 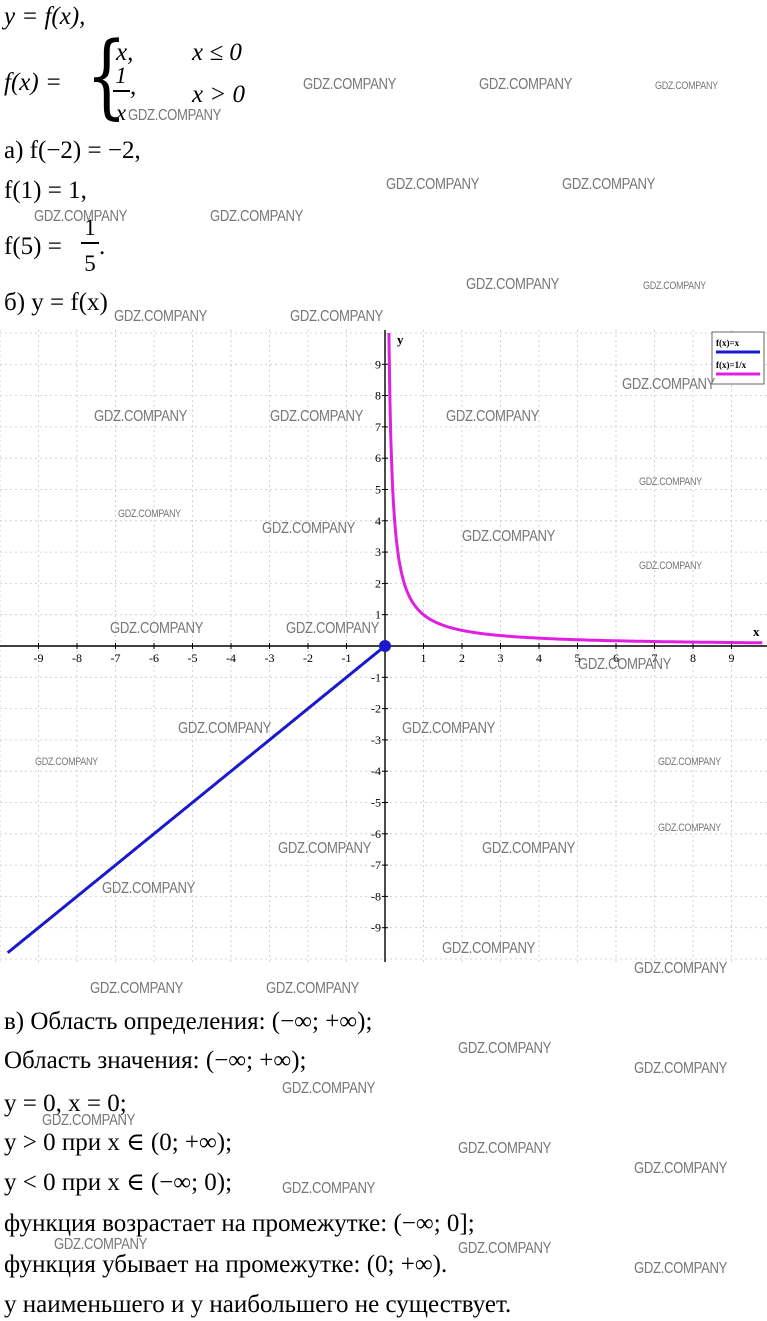 I want to click on case2-denominator: x, so click(x=121, y=112).